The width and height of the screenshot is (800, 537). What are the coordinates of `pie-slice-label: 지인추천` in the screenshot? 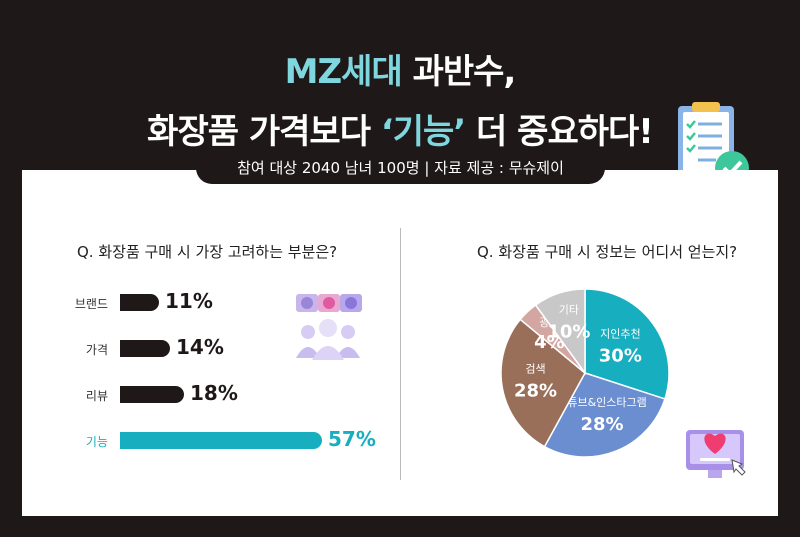 It's located at (620, 333).